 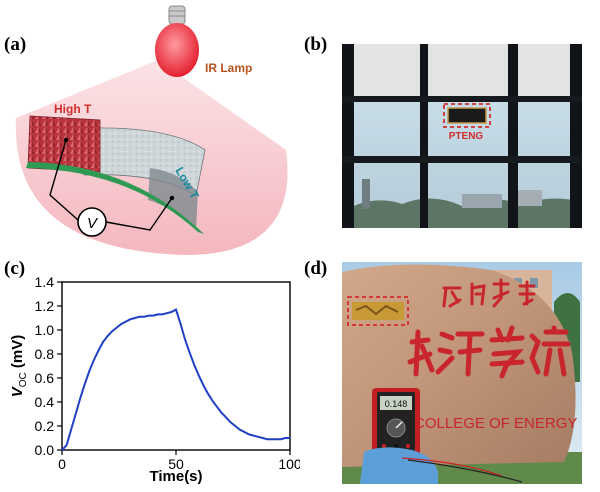 What do you see at coordinates (316, 268) in the screenshot?
I see `panel-label-d: (d)` at bounding box center [316, 268].